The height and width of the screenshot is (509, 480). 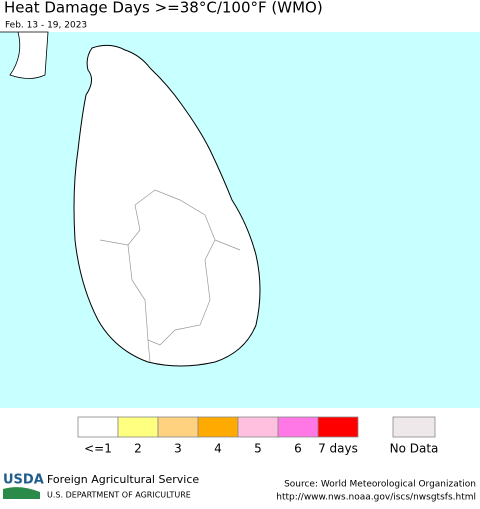 I want to click on logo: USDA, so click(x=23, y=480).